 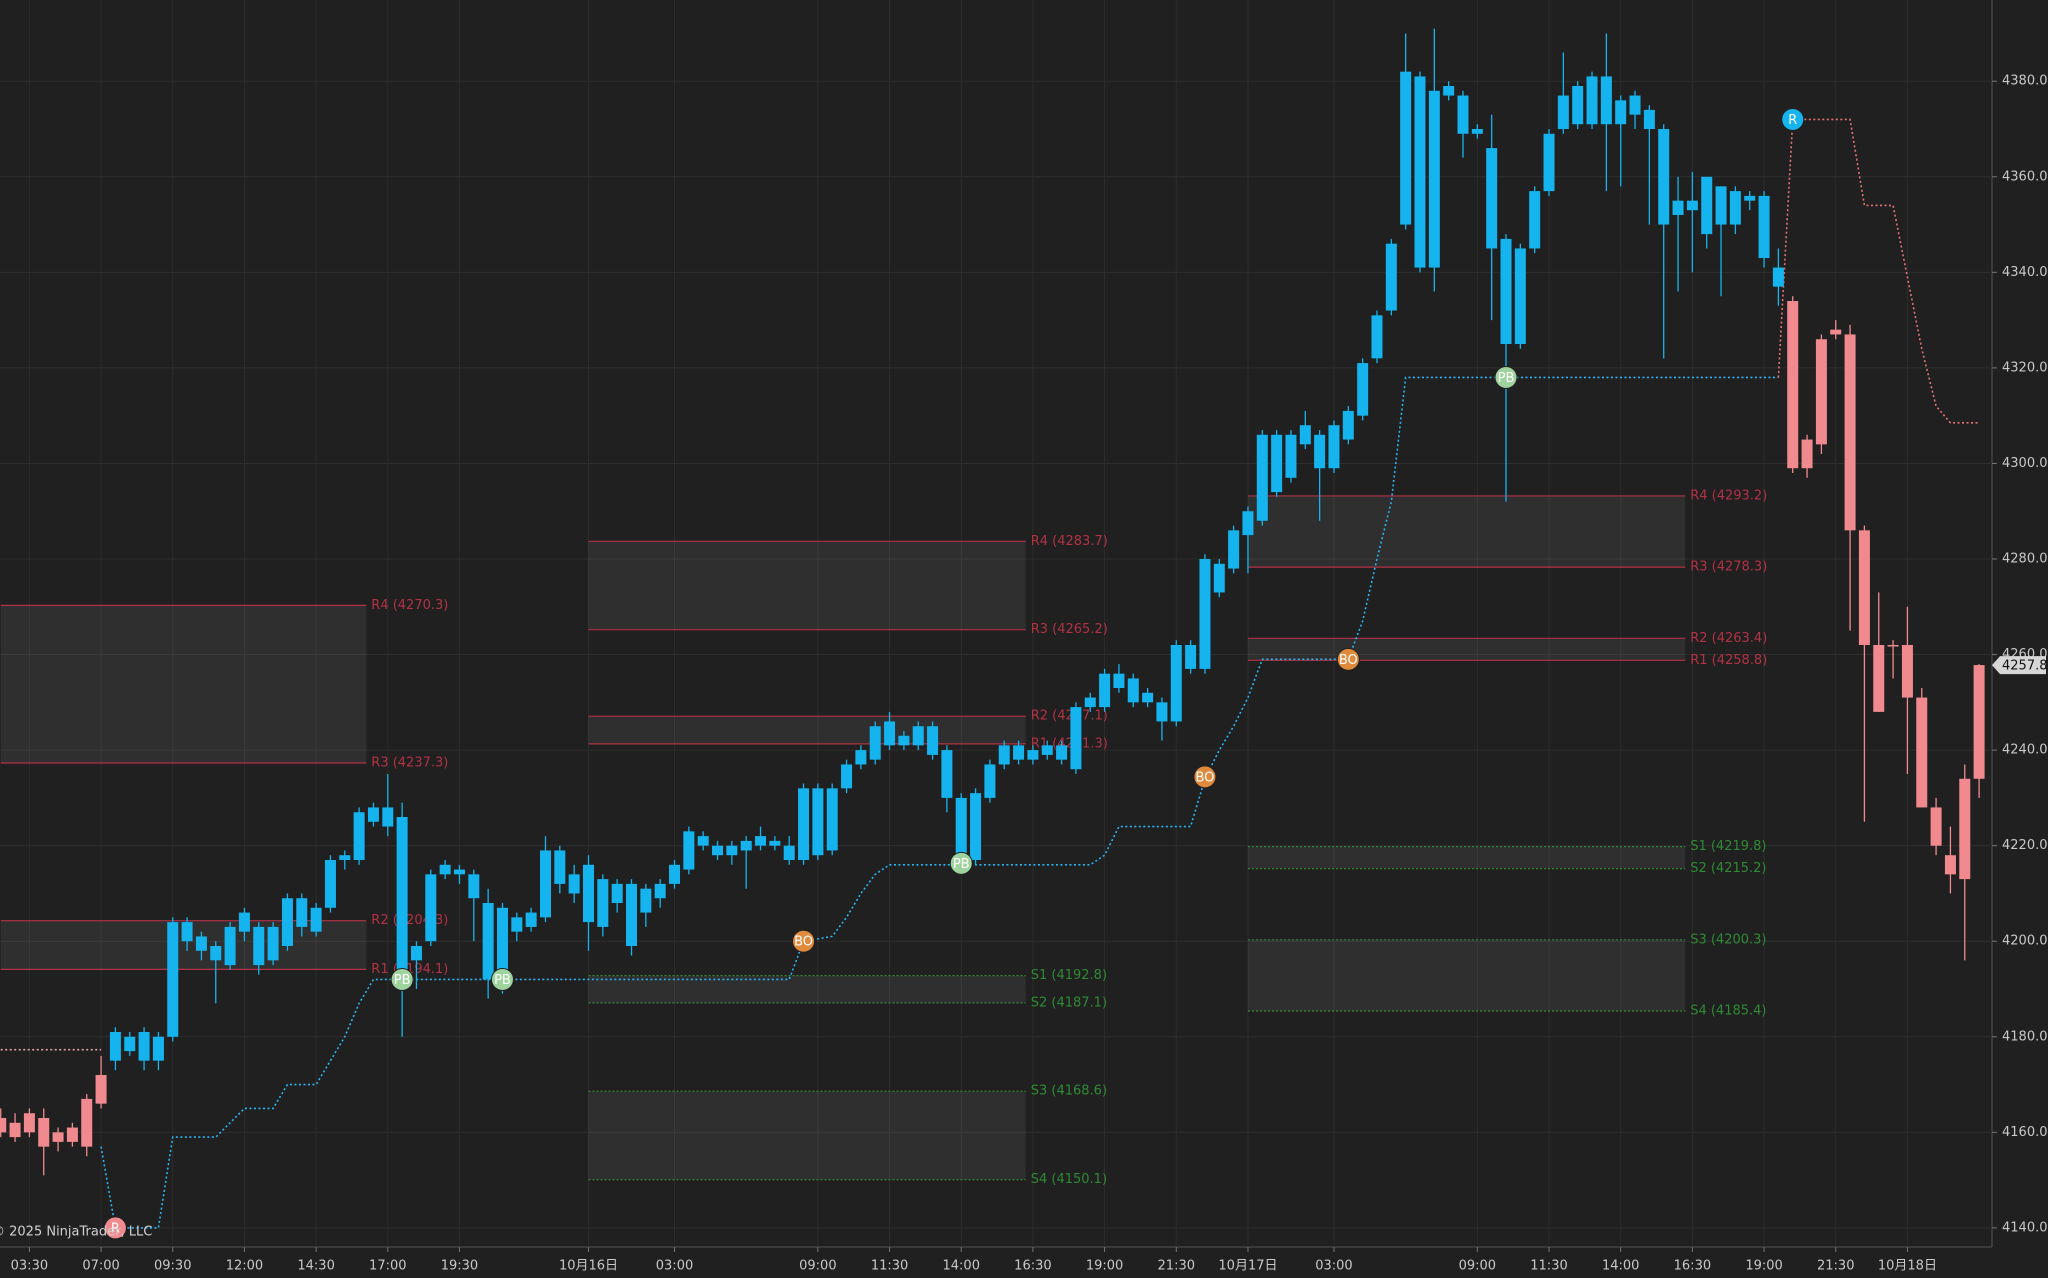 What do you see at coordinates (409, 969) in the screenshot?
I see `pivot-label: R1 (4194.1)` at bounding box center [409, 969].